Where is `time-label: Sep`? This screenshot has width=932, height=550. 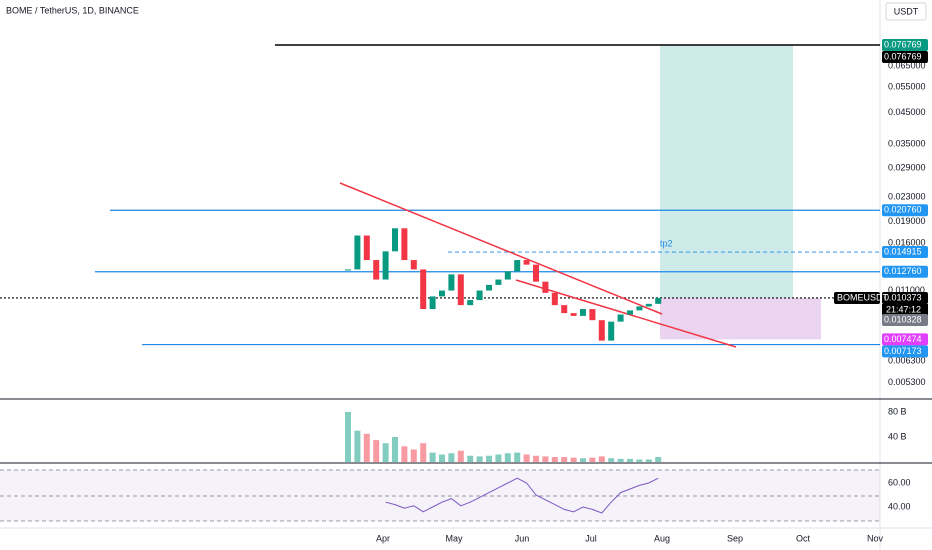 time-label: Sep is located at coordinates (735, 538).